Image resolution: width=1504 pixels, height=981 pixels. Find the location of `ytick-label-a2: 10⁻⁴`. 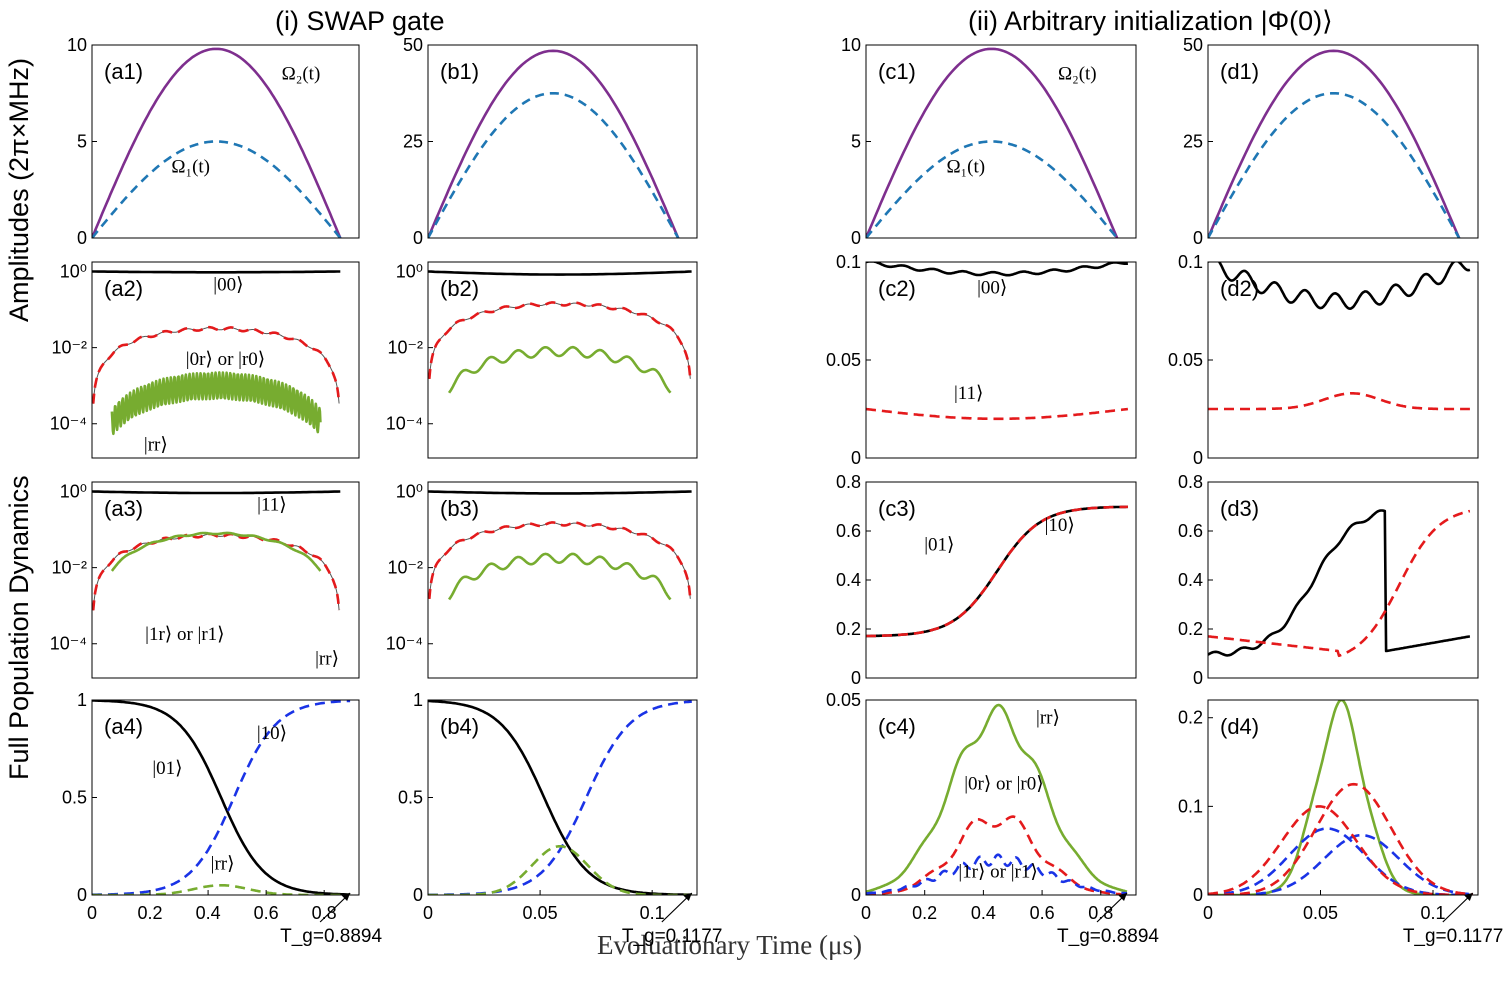

ytick-label-a2: 10⁻⁴ is located at coordinates (68, 424).